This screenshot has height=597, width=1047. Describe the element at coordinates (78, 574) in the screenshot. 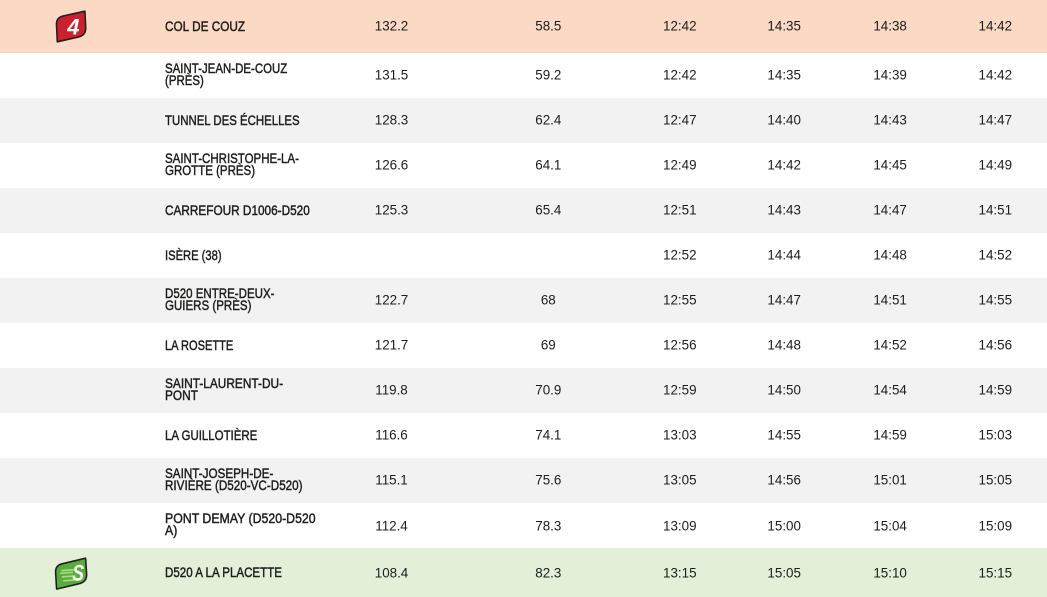

I see `svg-text: S` at that location.